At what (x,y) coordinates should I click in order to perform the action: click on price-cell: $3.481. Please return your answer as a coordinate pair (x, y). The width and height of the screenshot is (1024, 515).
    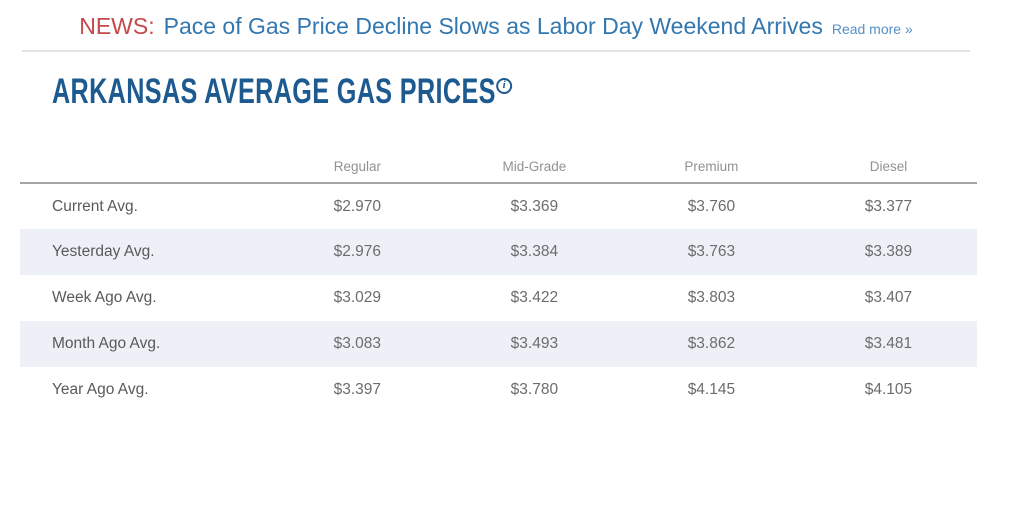
    Looking at the image, I should click on (888, 343).